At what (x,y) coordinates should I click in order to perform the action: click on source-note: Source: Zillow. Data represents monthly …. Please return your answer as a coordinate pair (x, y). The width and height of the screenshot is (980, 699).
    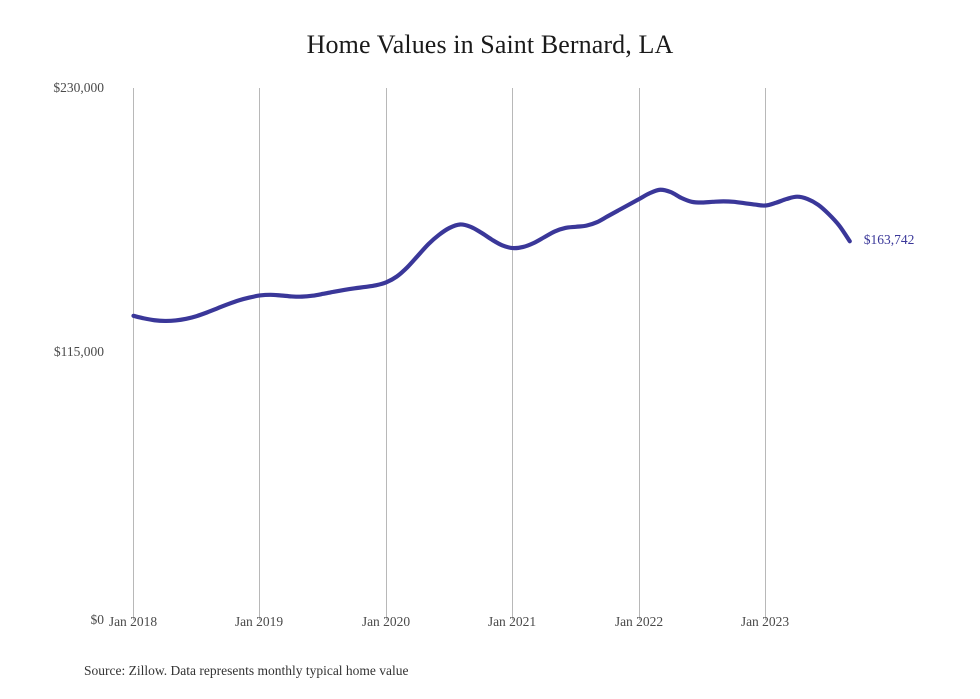
    Looking at the image, I should click on (246, 670).